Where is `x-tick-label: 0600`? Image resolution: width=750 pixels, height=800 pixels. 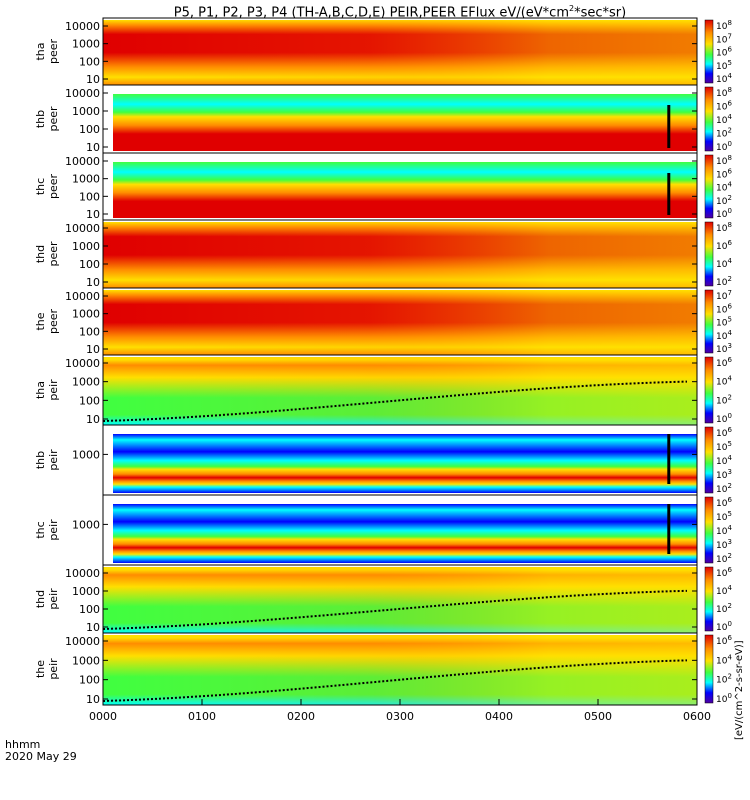 x-tick-label: 0600 is located at coordinates (697, 716).